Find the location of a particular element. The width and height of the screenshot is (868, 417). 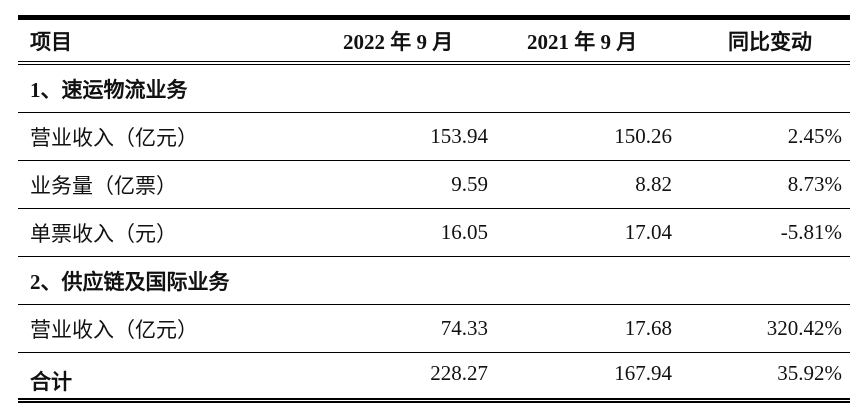

header-item: 项目 is located at coordinates (51, 41).